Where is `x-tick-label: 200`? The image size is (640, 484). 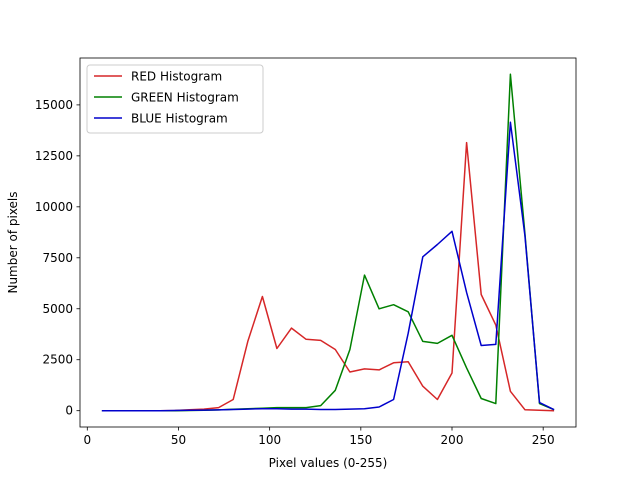 x-tick-label: 200 is located at coordinates (452, 440).